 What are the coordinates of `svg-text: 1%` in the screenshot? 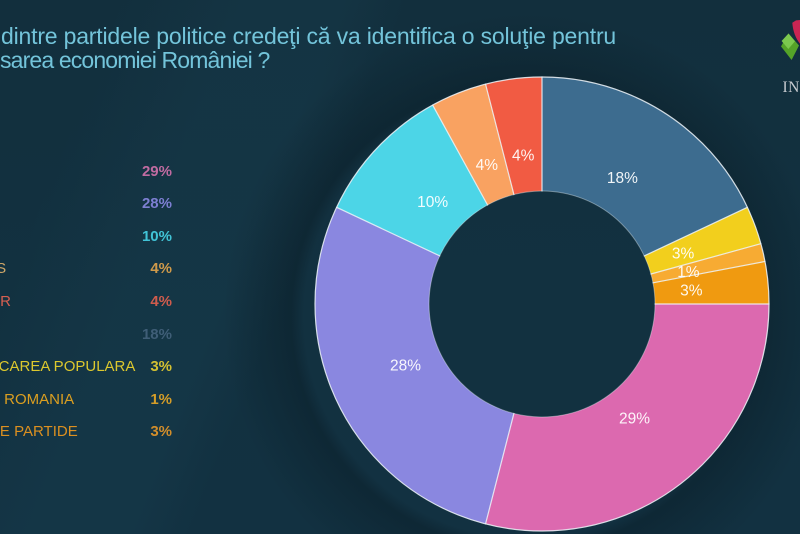 It's located at (688, 272).